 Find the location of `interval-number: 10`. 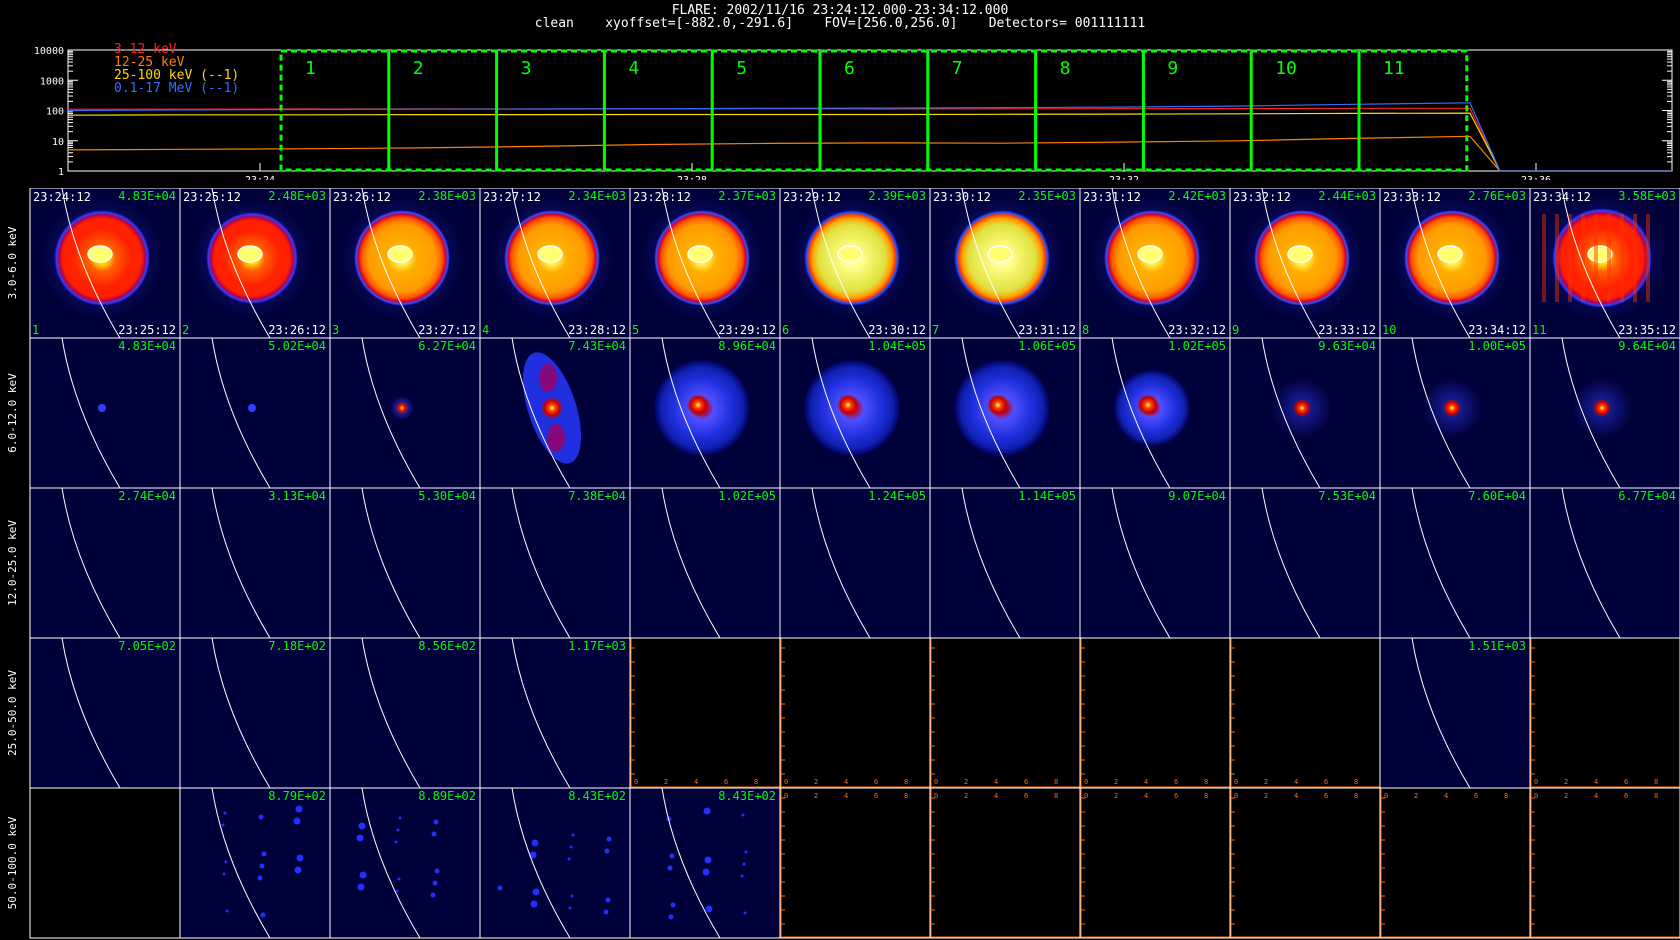

interval-number: 10 is located at coordinates (1389, 330).